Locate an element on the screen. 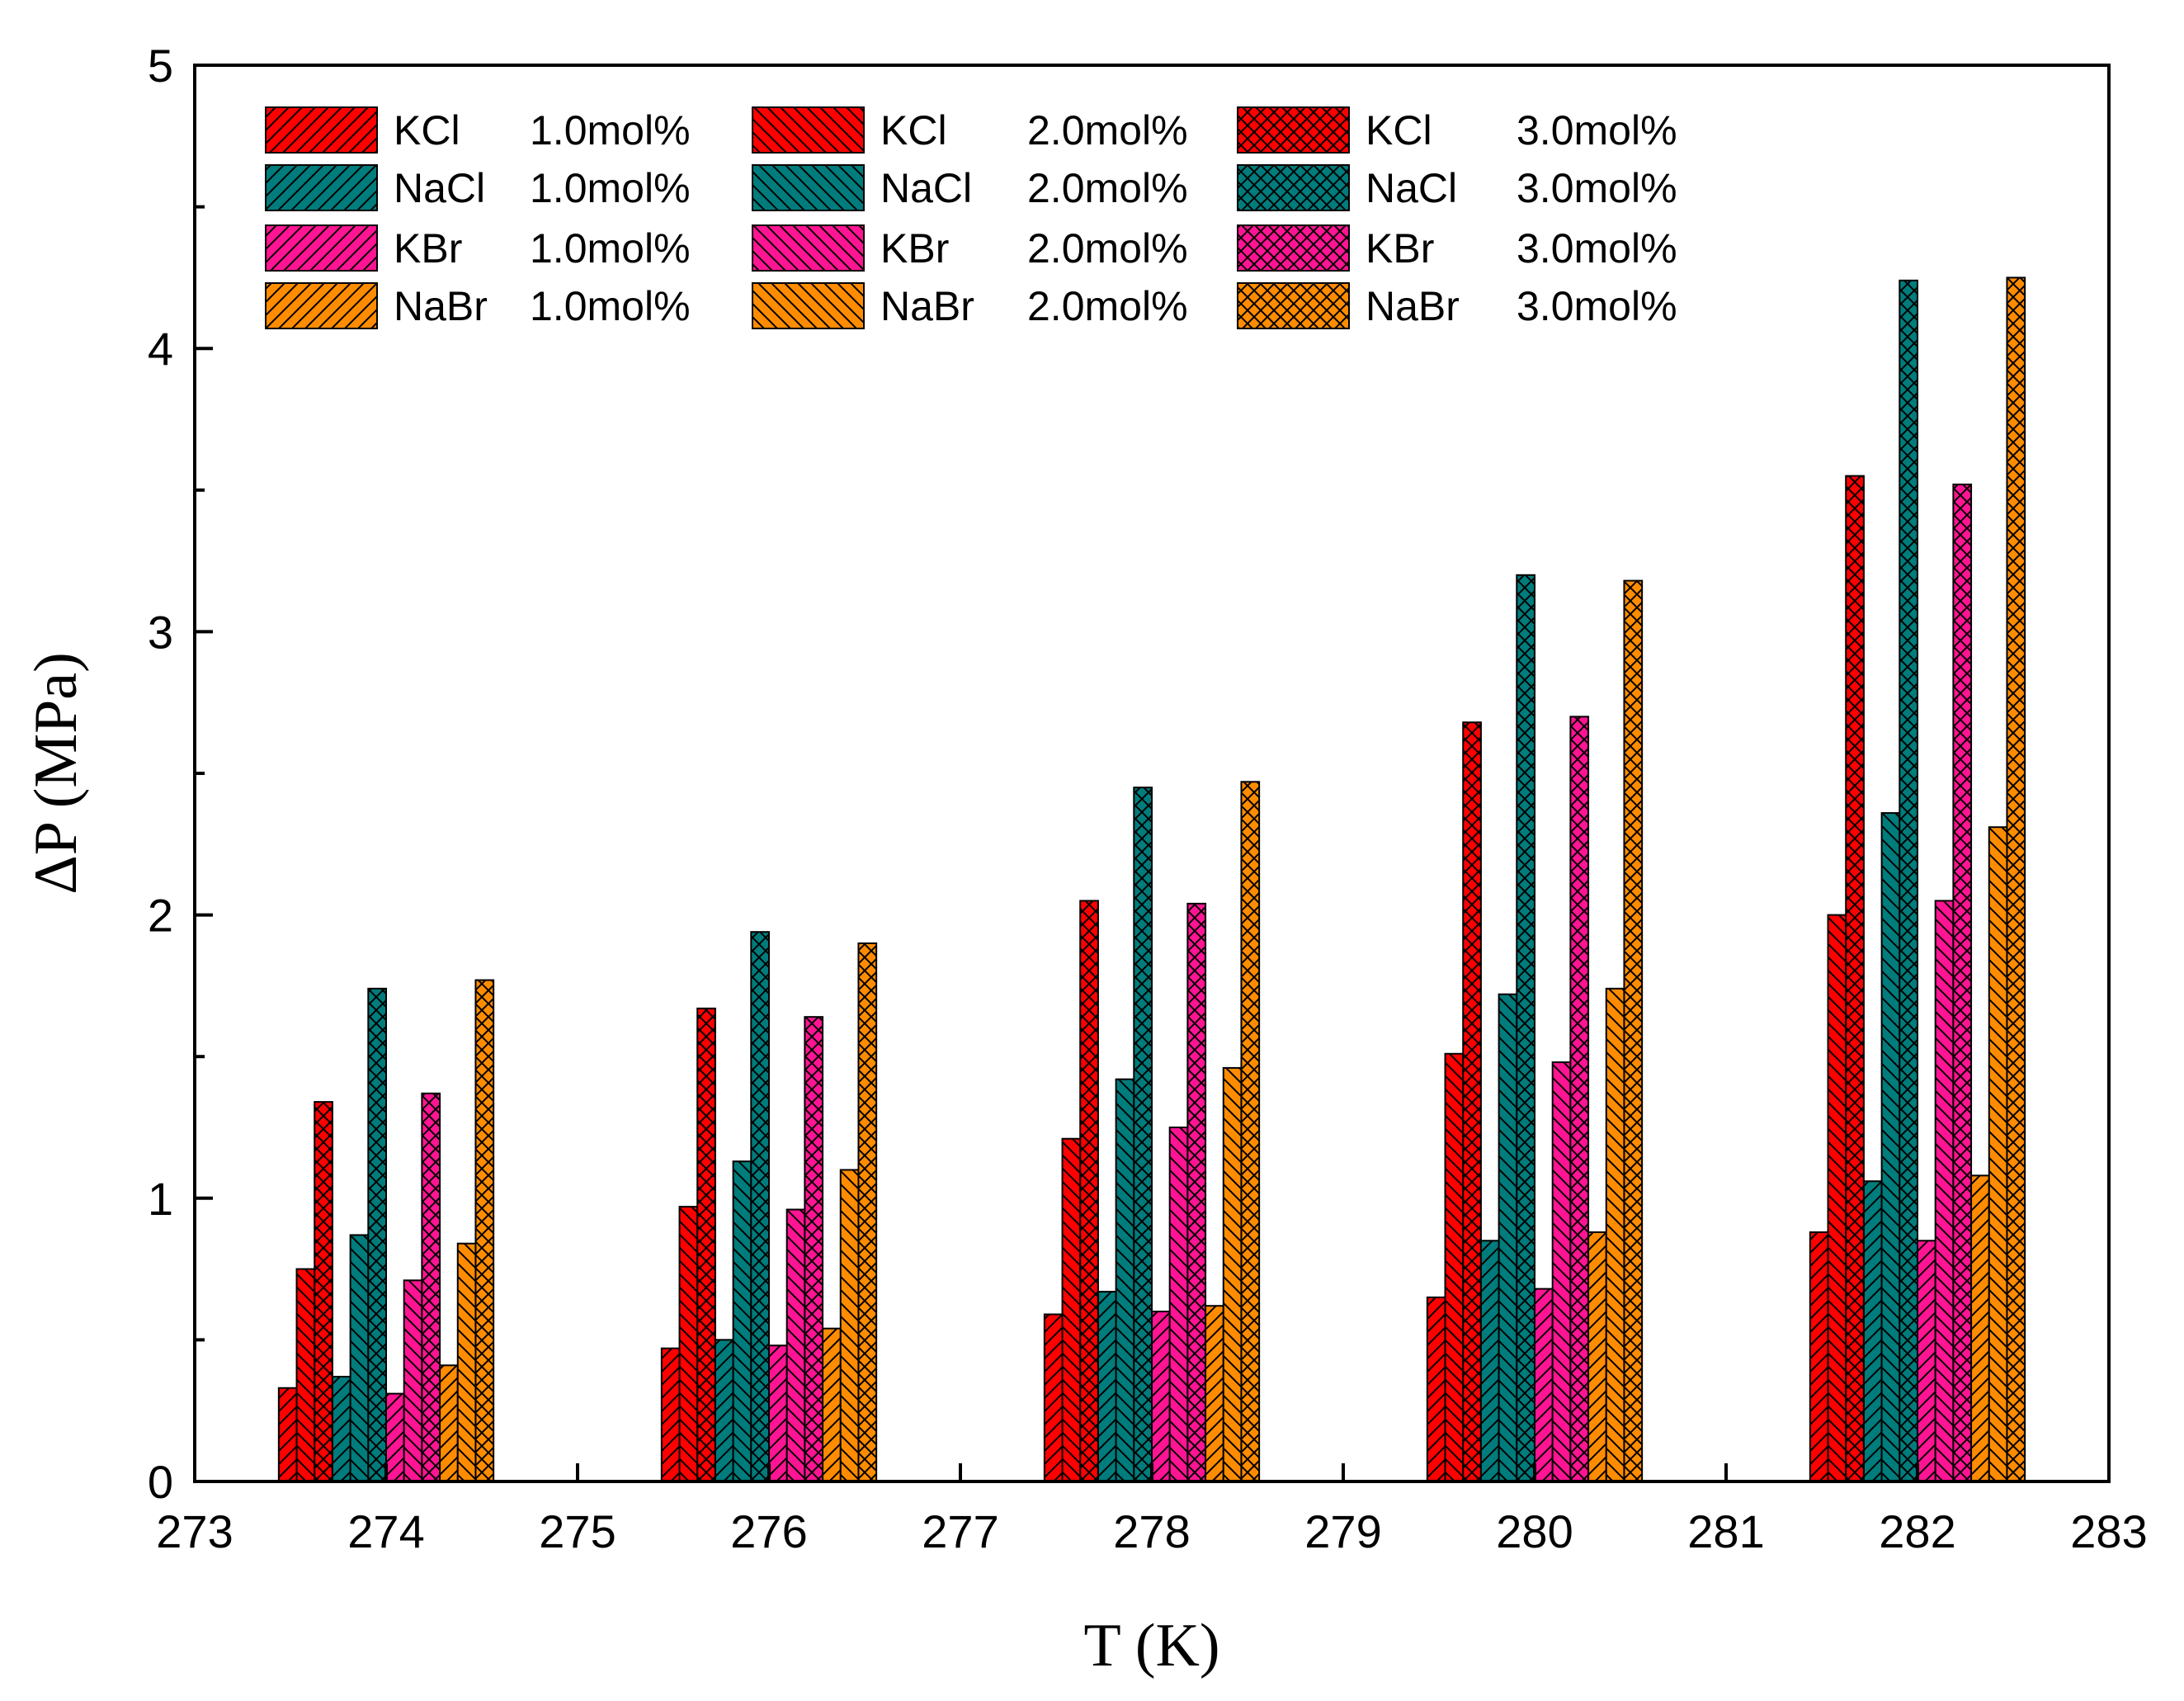  legend-item-kbr-1.0: KBr 1.0mol% is located at coordinates (478, 248).